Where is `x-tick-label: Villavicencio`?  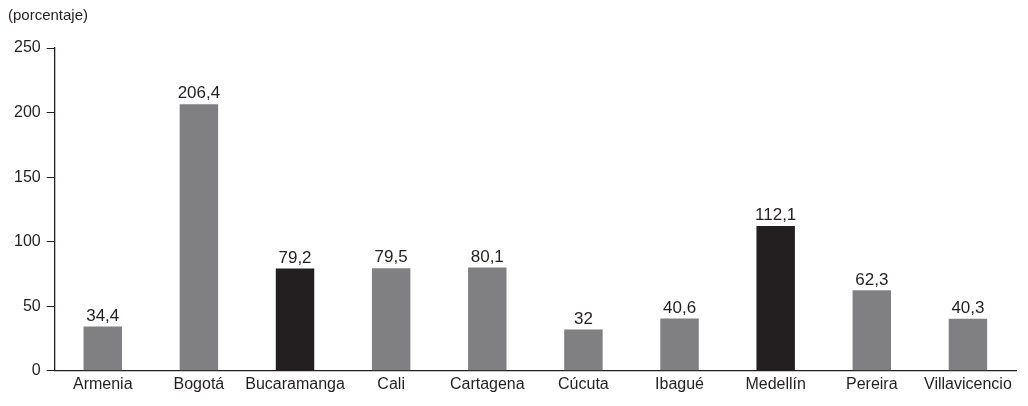
x-tick-label: Villavicencio is located at coordinates (968, 383).